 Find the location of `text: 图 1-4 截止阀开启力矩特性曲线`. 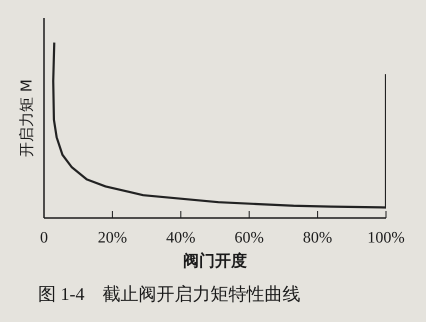

text: 图 1-4 截止阀开启力矩特性曲线 is located at coordinates (169, 294).